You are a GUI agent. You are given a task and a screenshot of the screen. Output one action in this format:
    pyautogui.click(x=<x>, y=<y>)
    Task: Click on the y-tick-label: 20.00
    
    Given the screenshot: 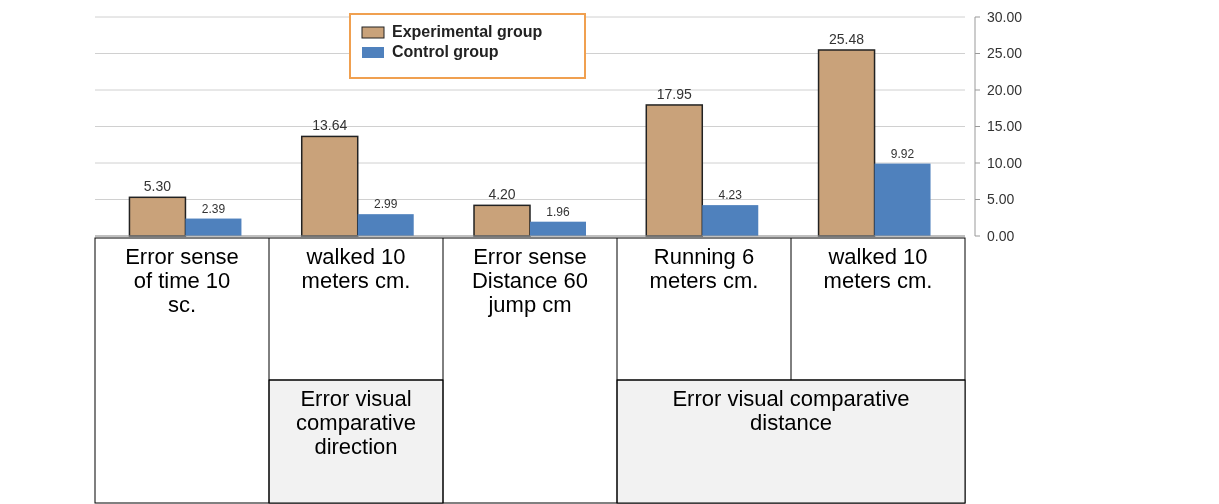 What is the action you would take?
    pyautogui.click(x=1005, y=89)
    